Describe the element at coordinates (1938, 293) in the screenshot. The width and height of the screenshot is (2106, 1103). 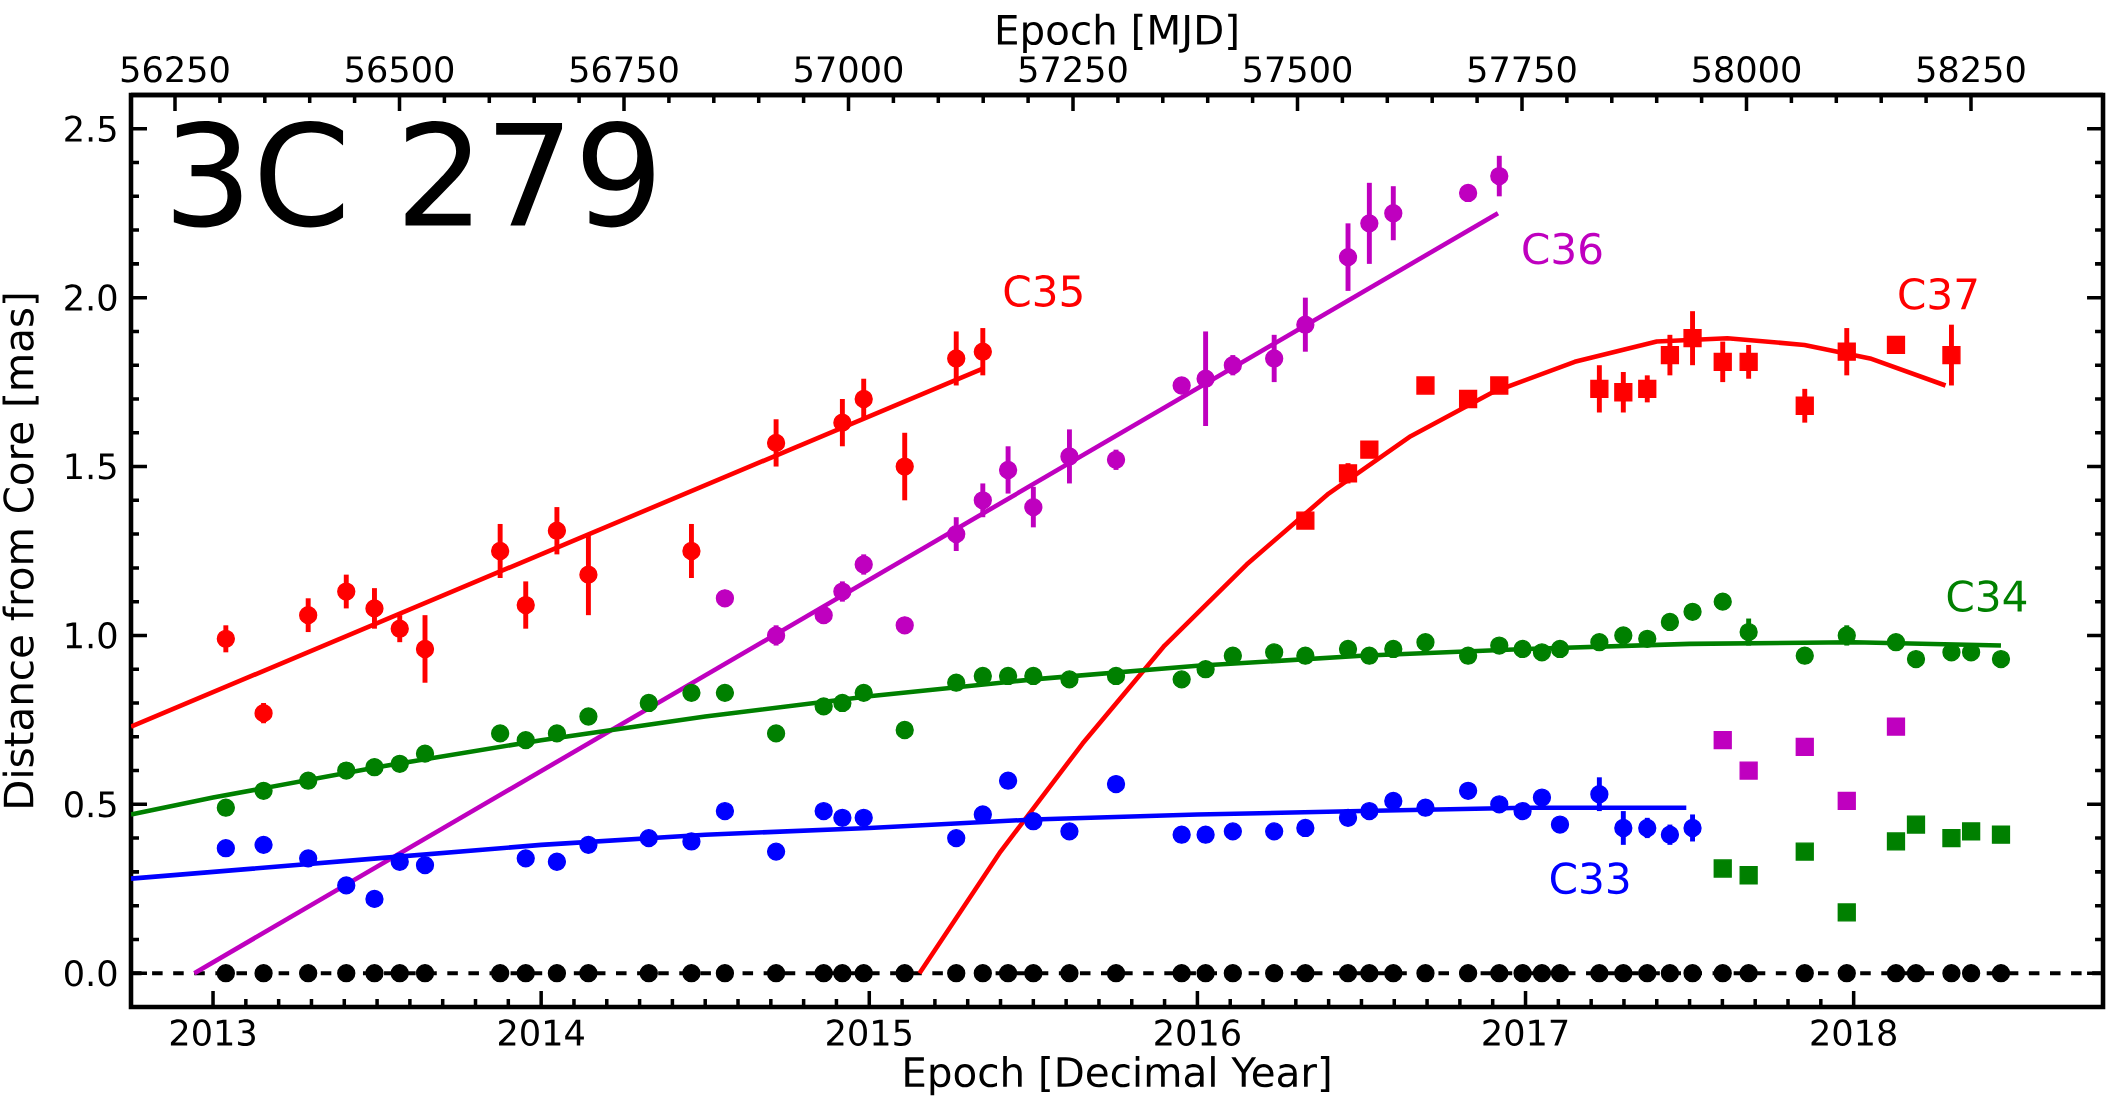
I see `series-label: C37` at that location.